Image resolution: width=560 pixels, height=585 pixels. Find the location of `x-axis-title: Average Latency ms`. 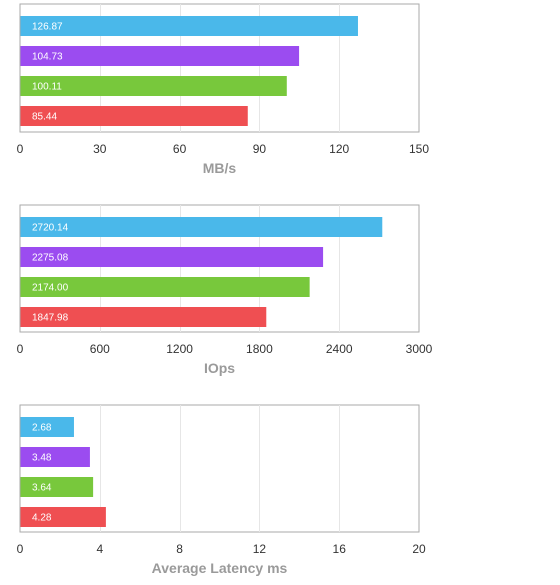

x-axis-title: Average Latency ms is located at coordinates (220, 568).